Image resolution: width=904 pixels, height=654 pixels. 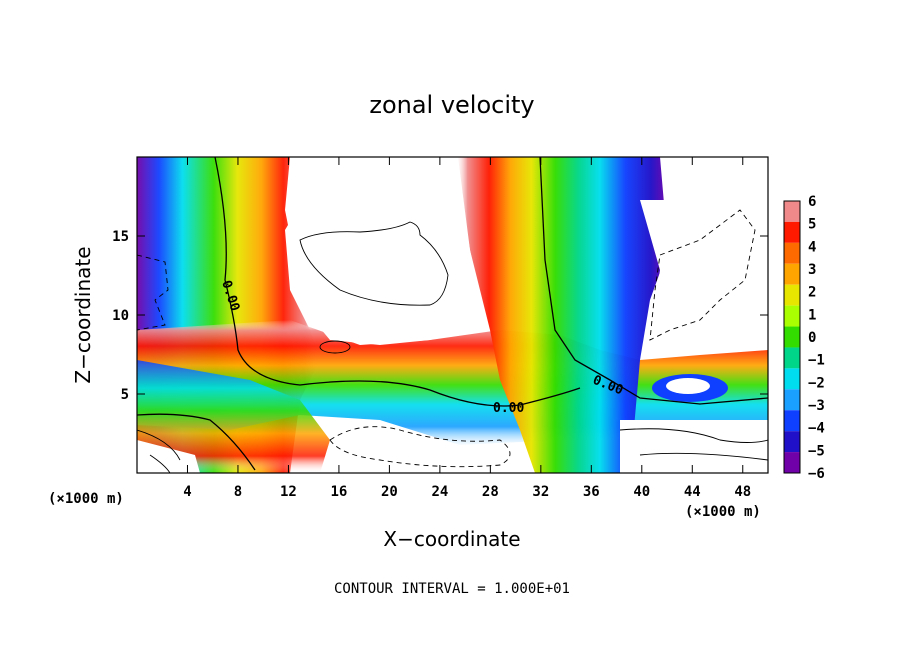 What do you see at coordinates (83, 314) in the screenshot?
I see `y-axis-label: Z−coordinate` at bounding box center [83, 314].